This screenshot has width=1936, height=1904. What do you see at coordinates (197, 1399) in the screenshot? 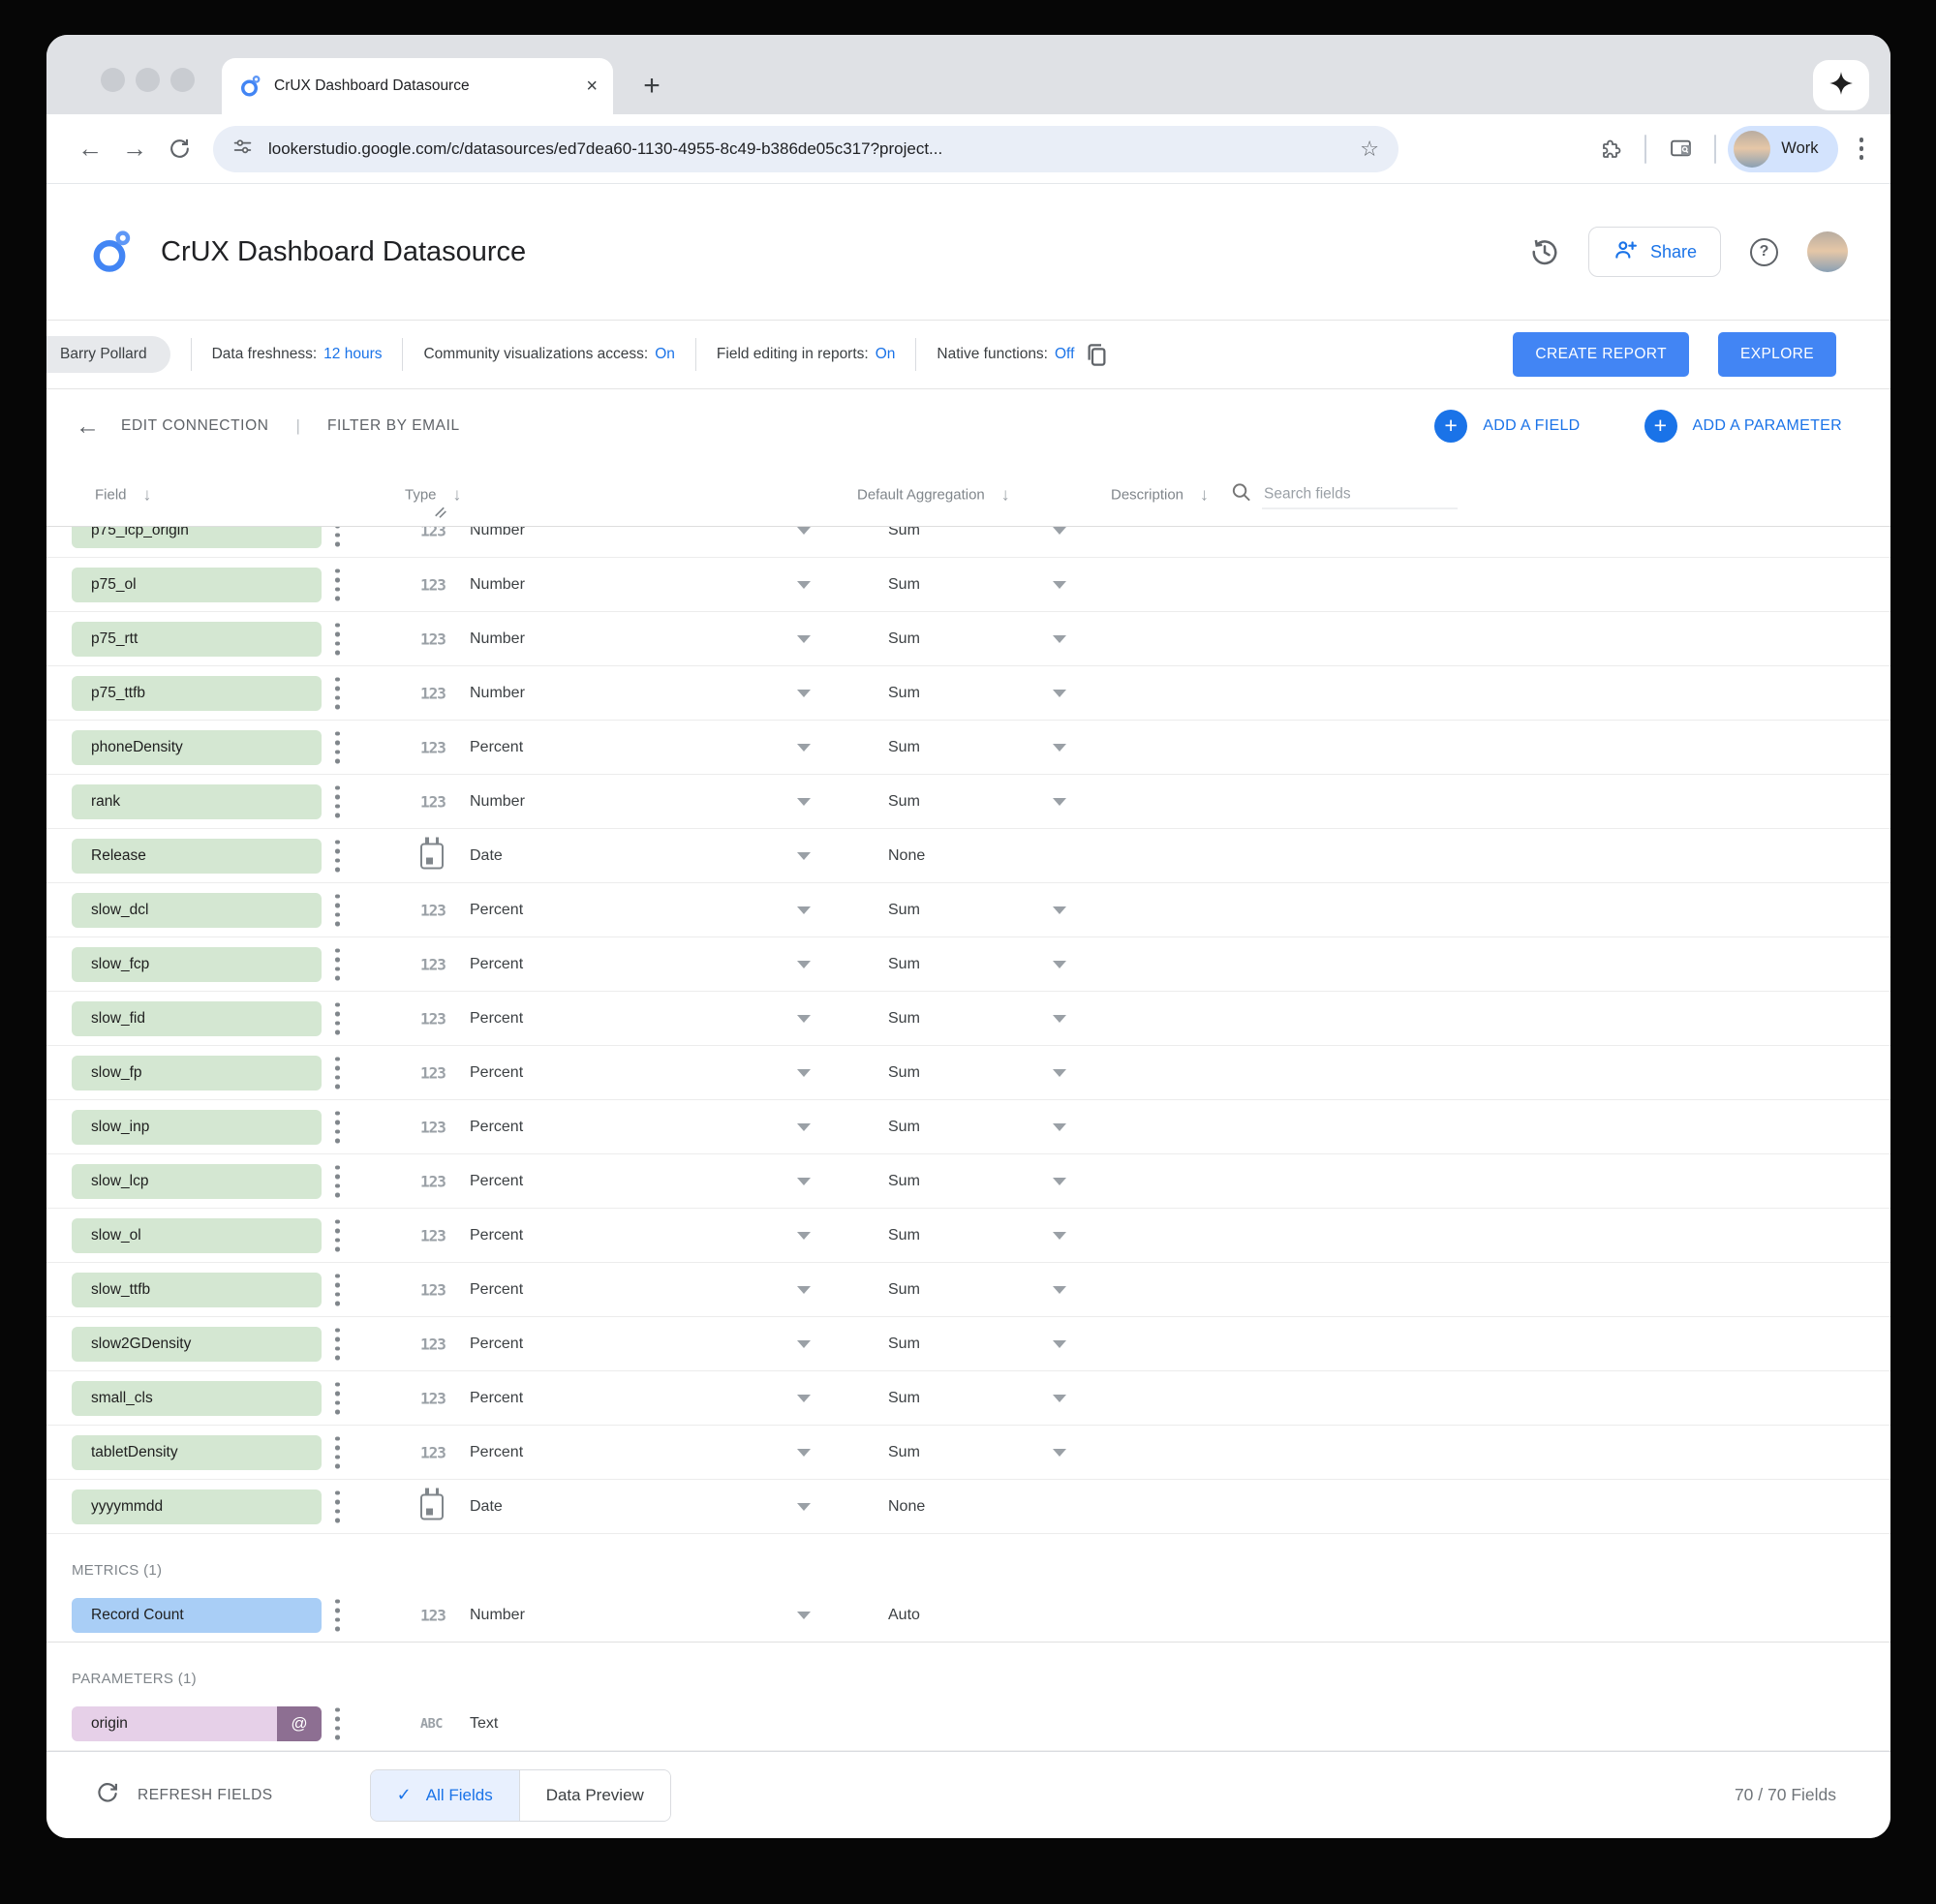
I see `field-name-pill: small_cls` at bounding box center [197, 1399].